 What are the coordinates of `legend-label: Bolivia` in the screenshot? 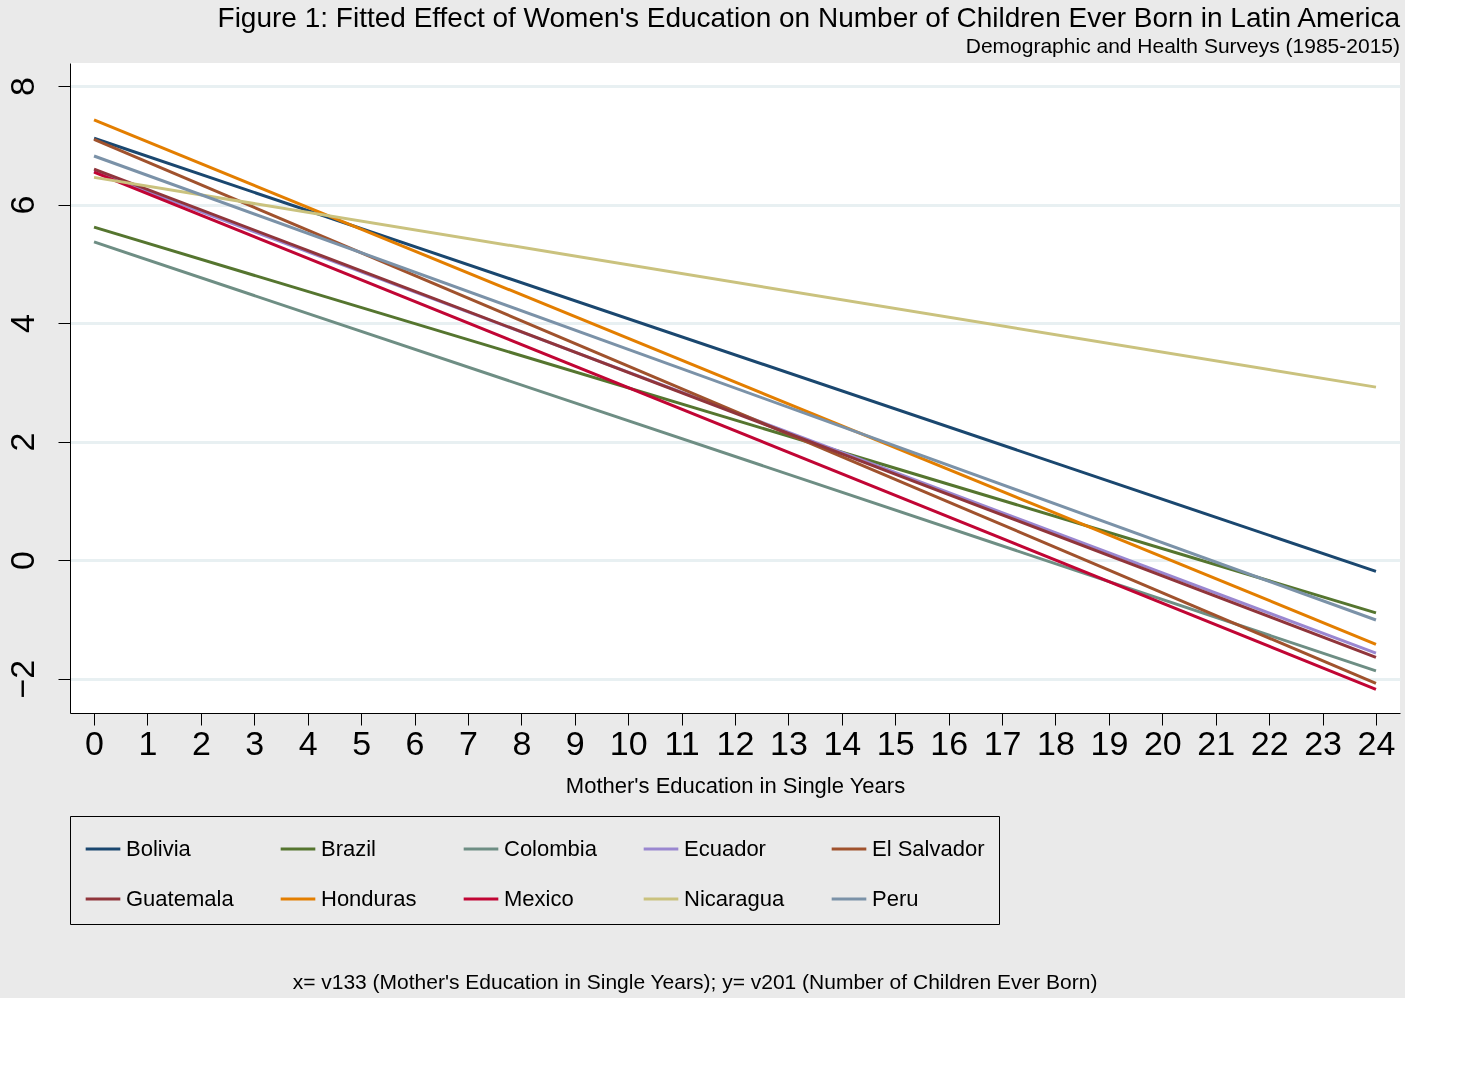 It's located at (159, 848).